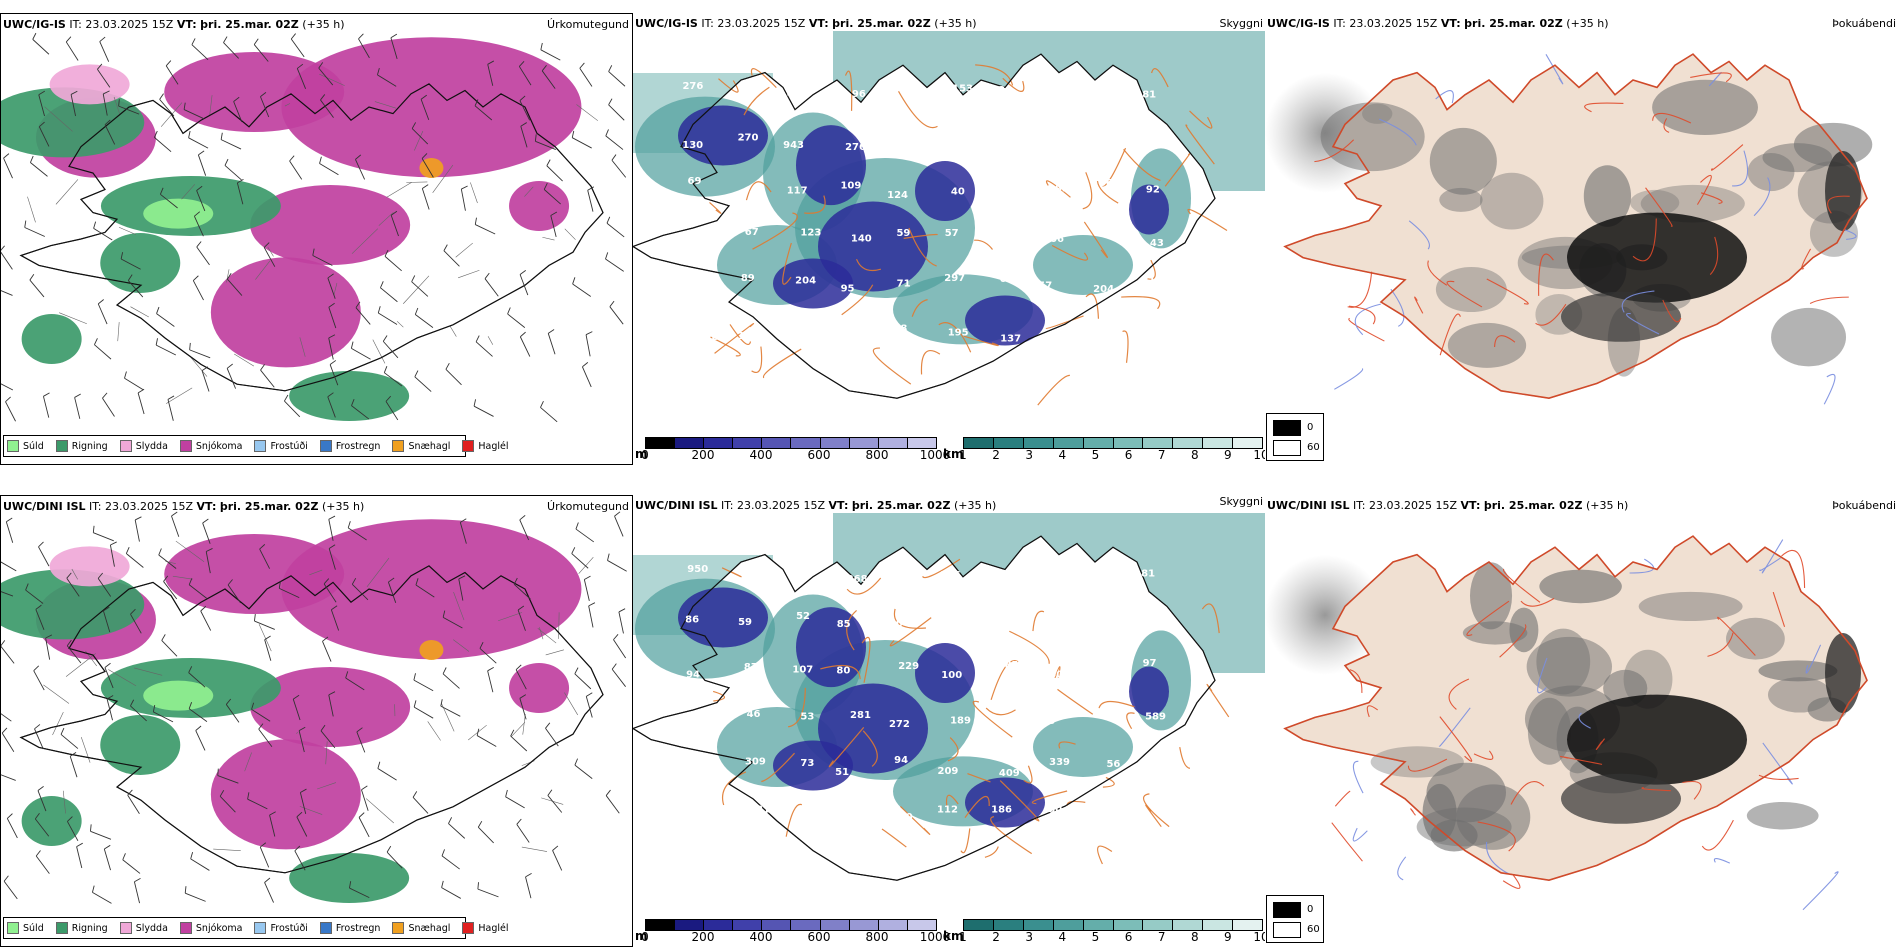  I want to click on cloud-base-value: 189, so click(960, 721).